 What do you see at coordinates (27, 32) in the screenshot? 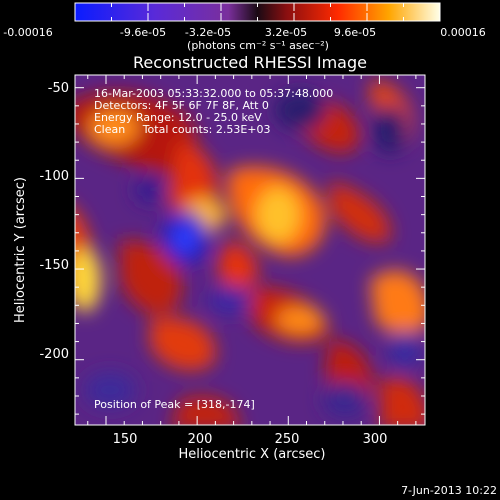
I see `colorbar-tick-label: -0.00016` at bounding box center [27, 32].